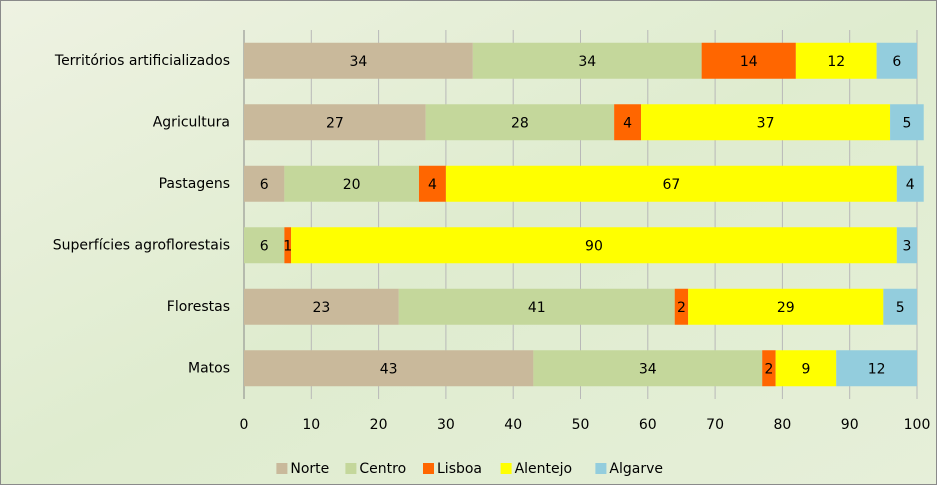 Image resolution: width=938 pixels, height=486 pixels. What do you see at coordinates (141, 245) in the screenshot?
I see `y-tick-label: Superfícies agroflorestais` at bounding box center [141, 245].